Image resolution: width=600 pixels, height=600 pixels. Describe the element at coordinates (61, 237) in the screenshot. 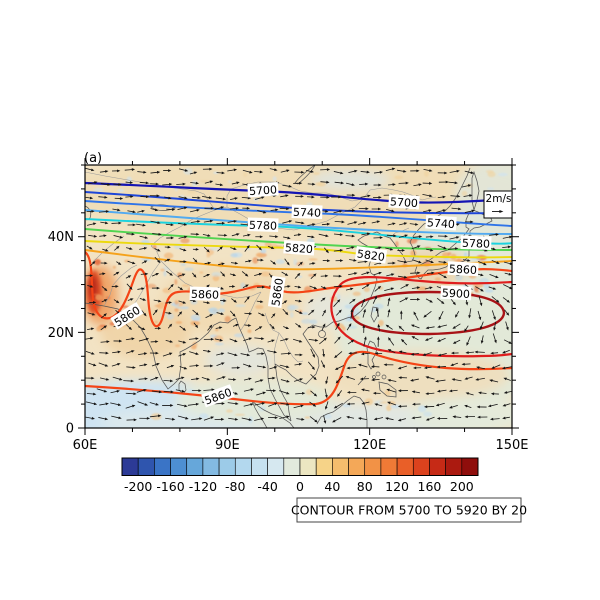

I see `y-tick-label: 40N` at that location.